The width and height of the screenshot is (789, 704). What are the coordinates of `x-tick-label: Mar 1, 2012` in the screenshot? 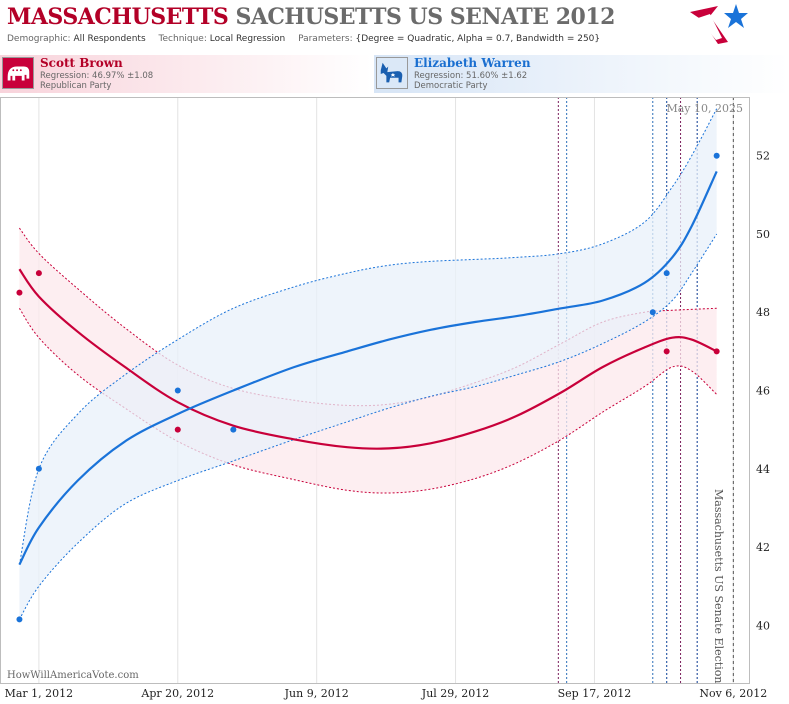 It's located at (39, 693).